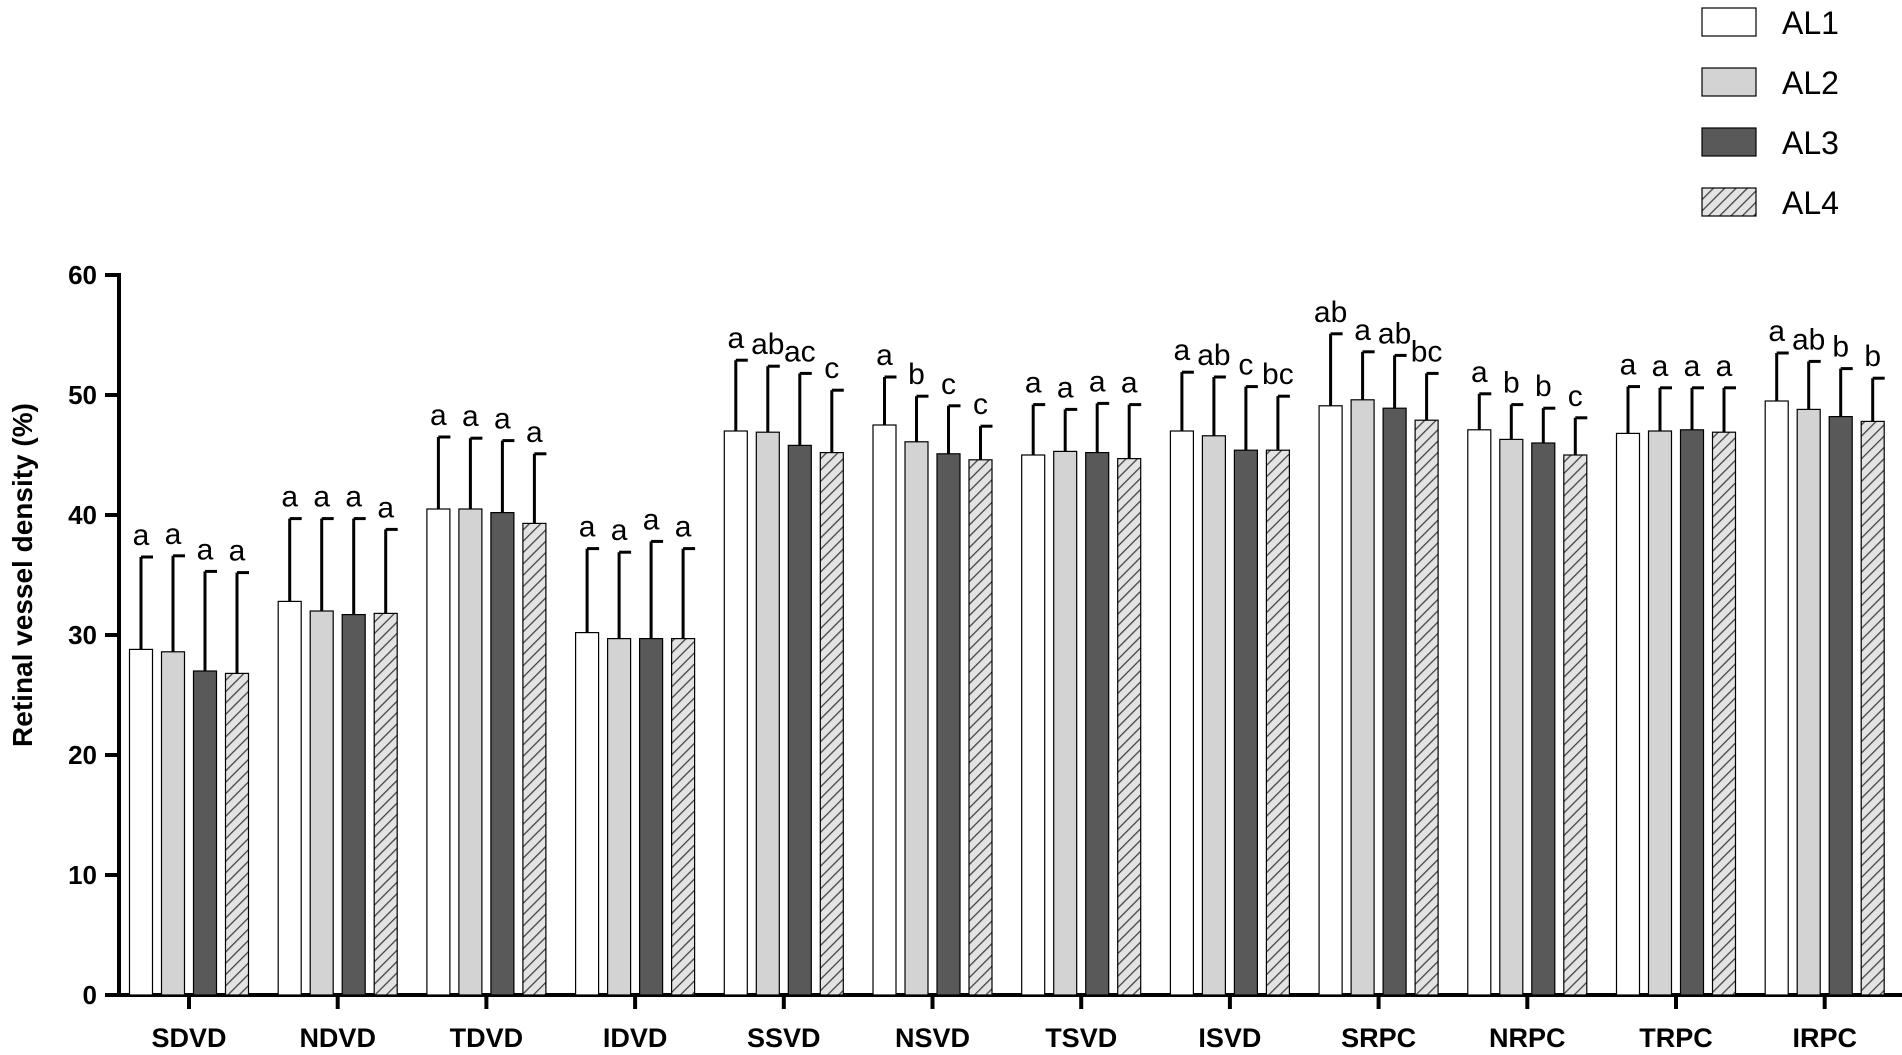 The image size is (1902, 1055). Describe the element at coordinates (82, 395) in the screenshot. I see `y-tick-label: 50` at that location.